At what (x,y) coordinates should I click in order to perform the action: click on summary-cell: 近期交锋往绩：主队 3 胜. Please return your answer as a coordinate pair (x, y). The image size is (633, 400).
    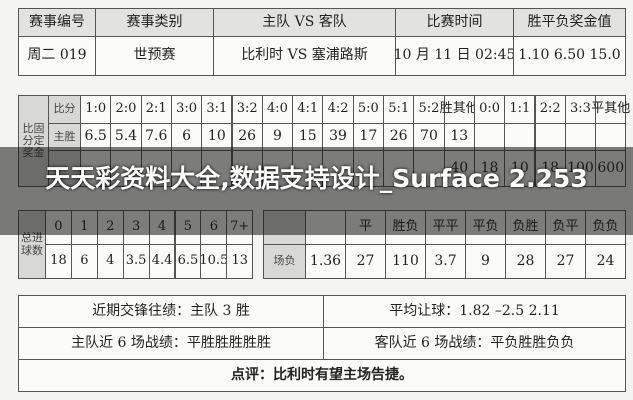
    Looking at the image, I should click on (171, 311).